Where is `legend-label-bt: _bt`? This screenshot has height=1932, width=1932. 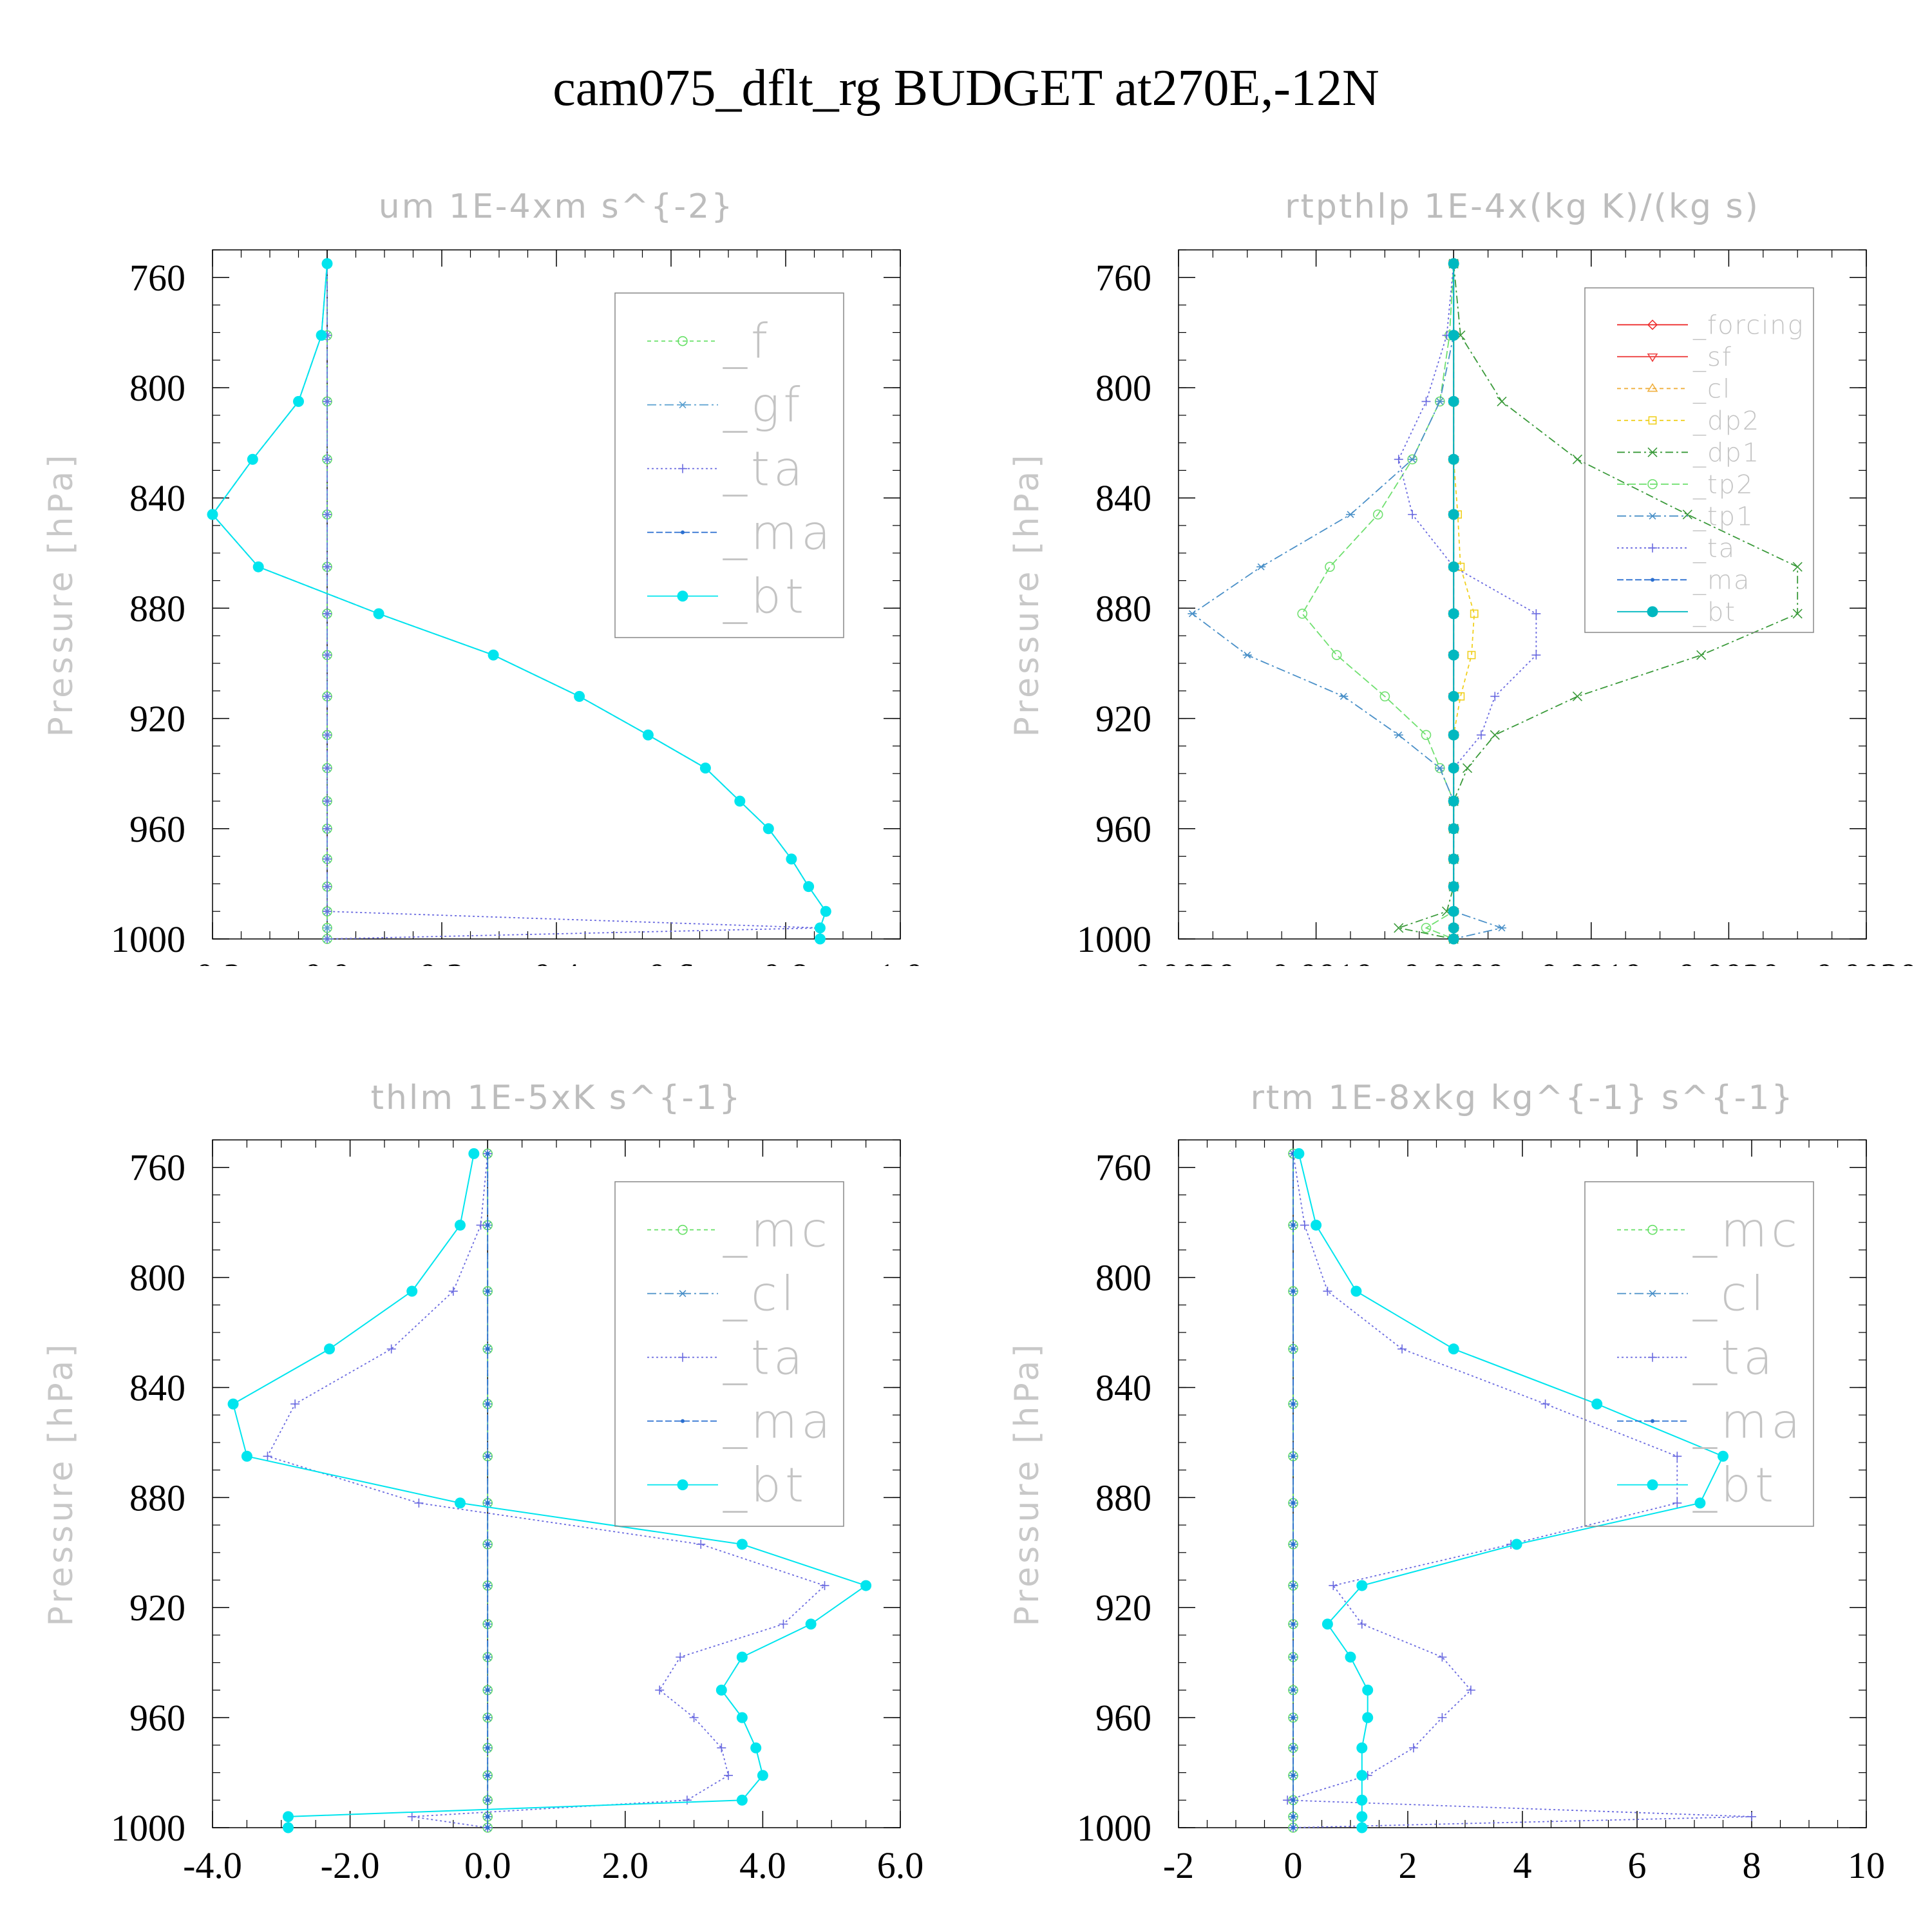 legend-label-bt: _bt is located at coordinates (765, 597).